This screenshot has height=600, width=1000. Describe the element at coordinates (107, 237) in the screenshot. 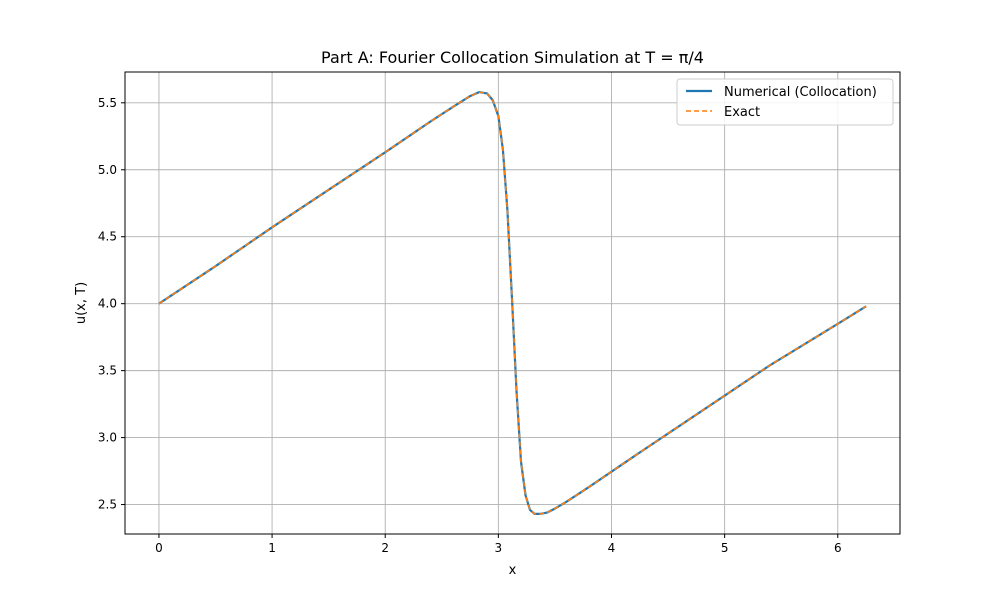

I see `y-tick-label: 4.5` at that location.